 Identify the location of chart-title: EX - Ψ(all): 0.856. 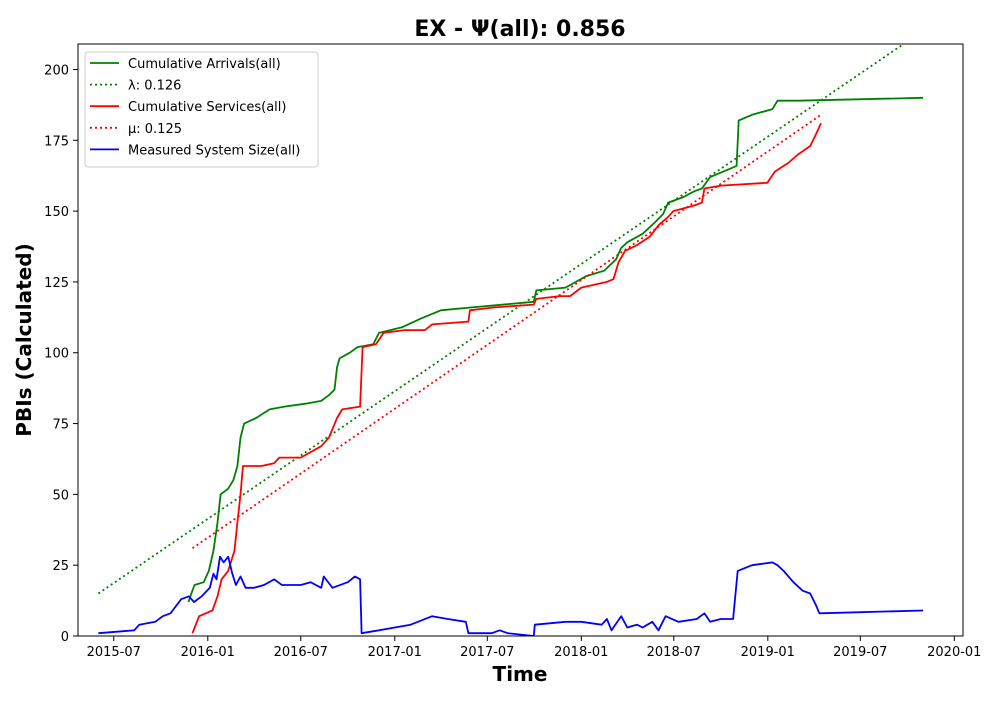
(519, 29).